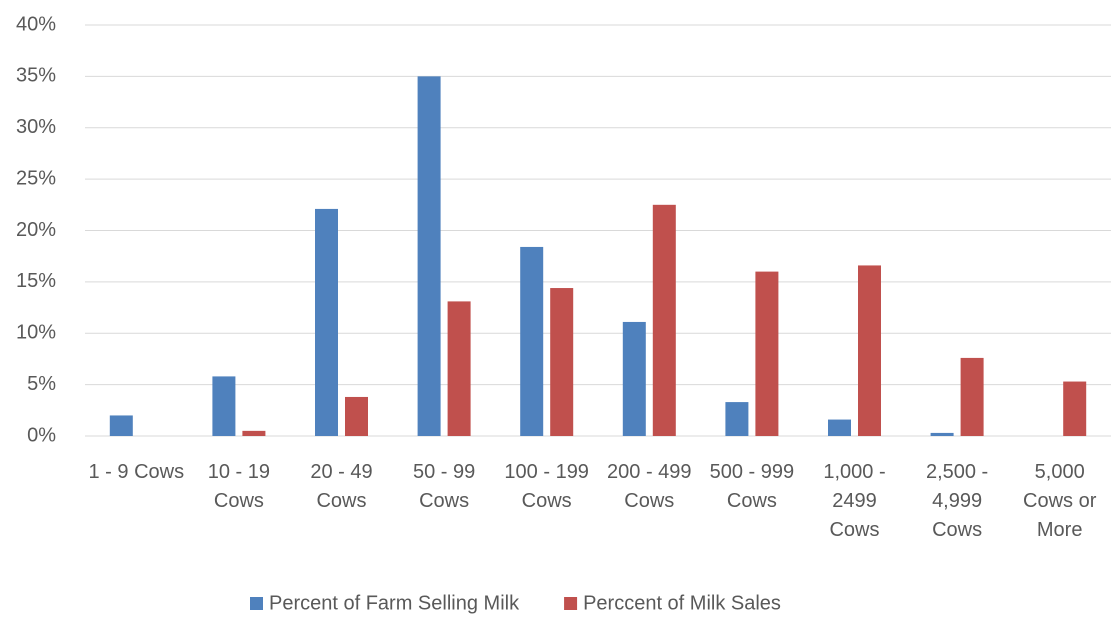 The width and height of the screenshot is (1111, 617). I want to click on x-tick-label: 50 - 99 Cows, so click(444, 486).